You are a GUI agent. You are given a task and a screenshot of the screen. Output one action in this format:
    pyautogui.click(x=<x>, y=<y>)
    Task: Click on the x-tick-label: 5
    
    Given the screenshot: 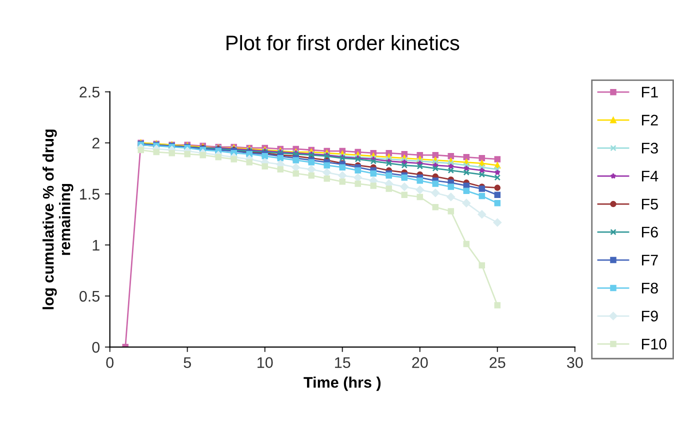 What is the action you would take?
    pyautogui.click(x=187, y=362)
    